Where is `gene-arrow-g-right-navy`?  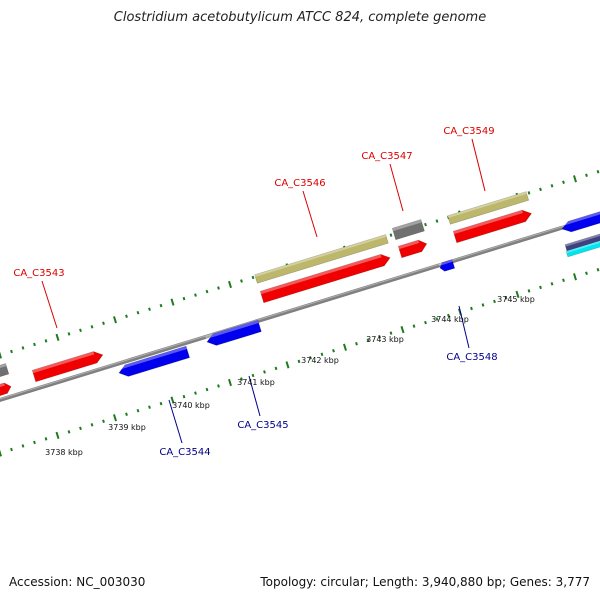 gene-arrow-g-right-navy is located at coordinates (582, 241).